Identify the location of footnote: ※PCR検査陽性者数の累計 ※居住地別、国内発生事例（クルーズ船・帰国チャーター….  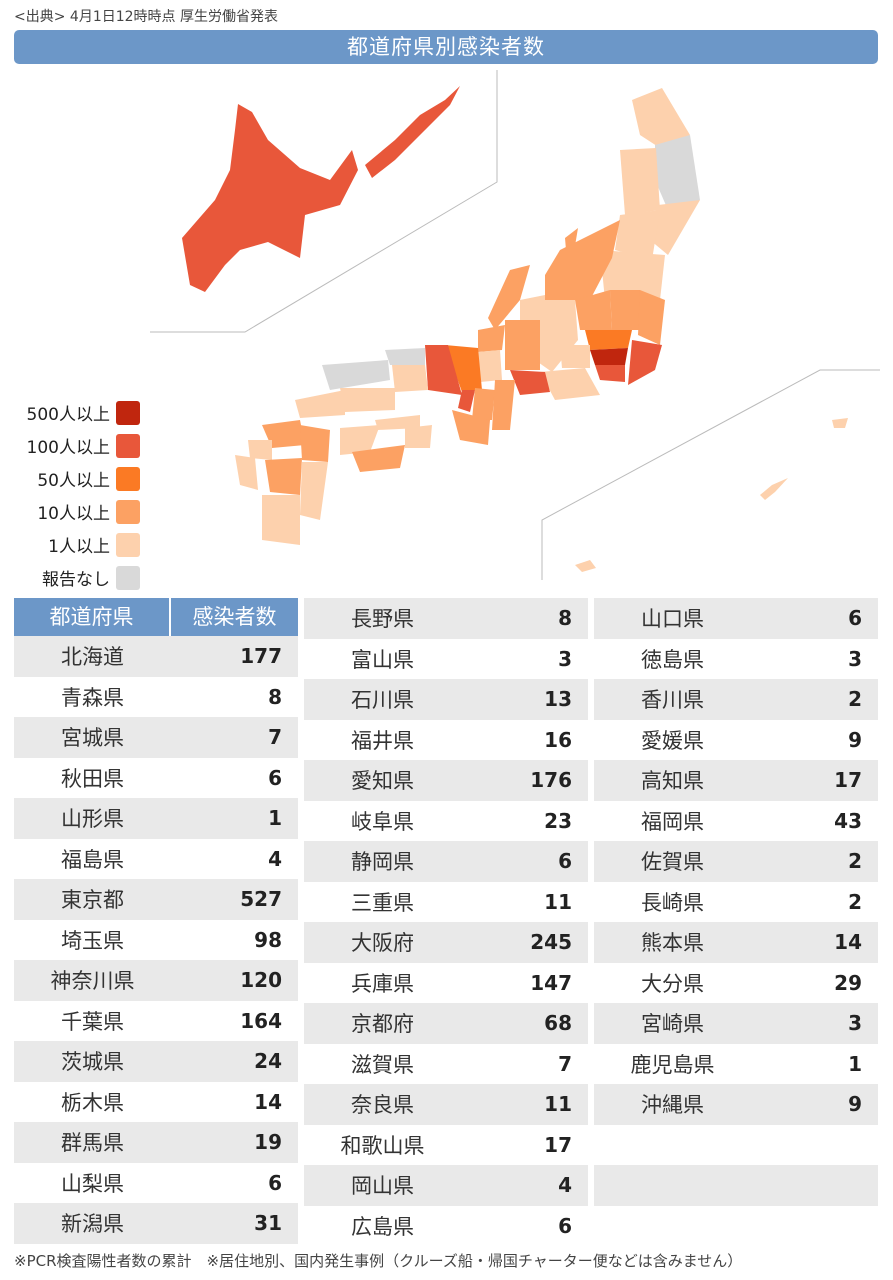
(378, 1261).